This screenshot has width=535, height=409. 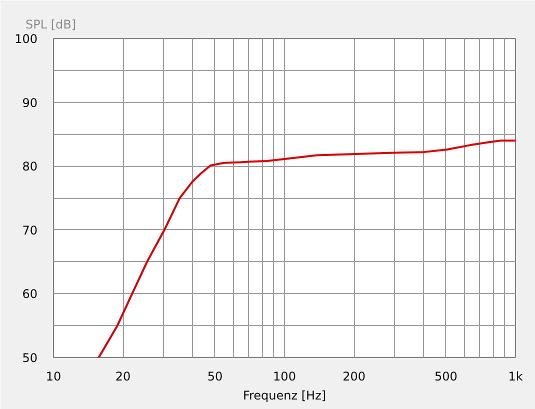 What do you see at coordinates (51, 25) in the screenshot?
I see `chart-title: SPL [dB]` at bounding box center [51, 25].